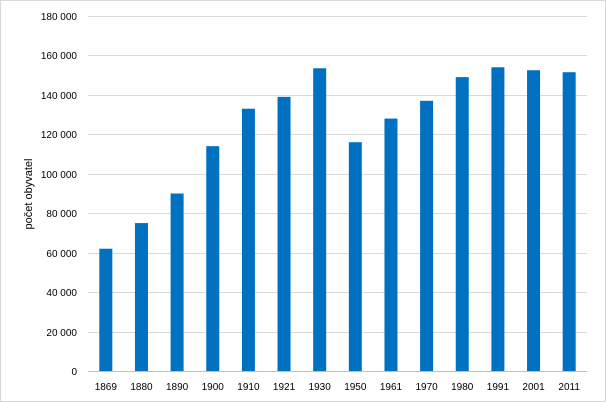  What do you see at coordinates (61, 214) in the screenshot?
I see `y-tick-label: 80 000` at bounding box center [61, 214].